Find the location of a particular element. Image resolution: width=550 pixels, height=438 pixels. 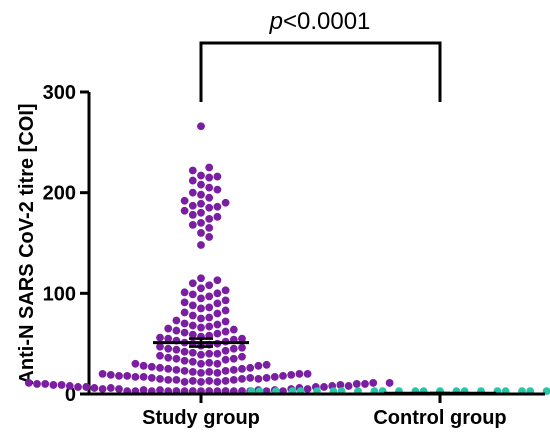

y-tick-label: 300 is located at coordinates (59, 93).